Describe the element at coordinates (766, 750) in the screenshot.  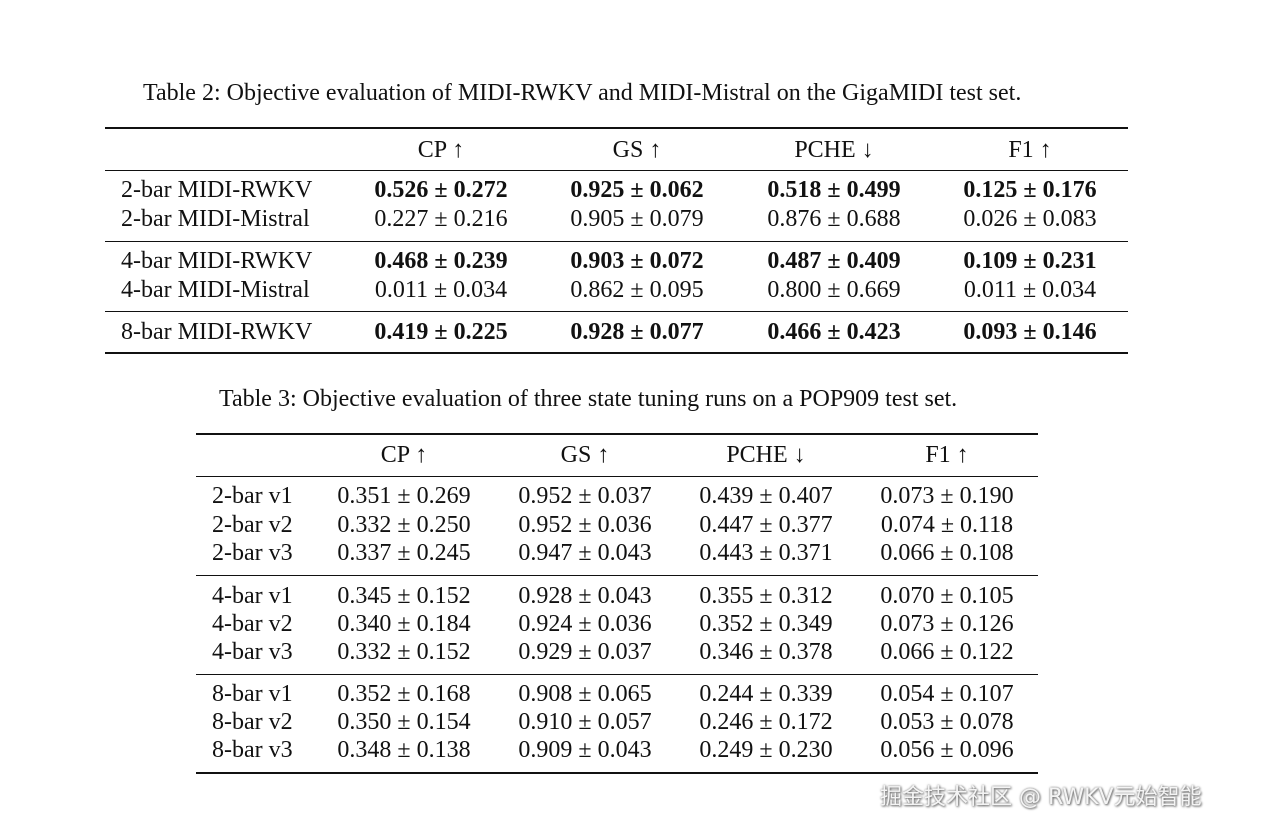
I see `table-cell: 0.249 ± 0.230` at that location.